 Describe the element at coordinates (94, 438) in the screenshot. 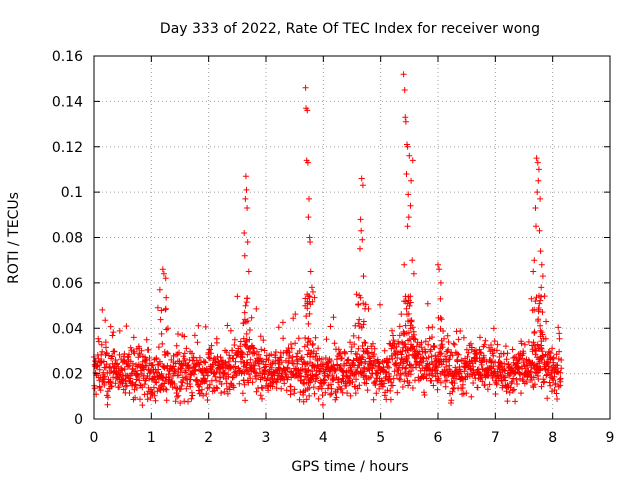

I see `x-tick-label: 0` at that location.